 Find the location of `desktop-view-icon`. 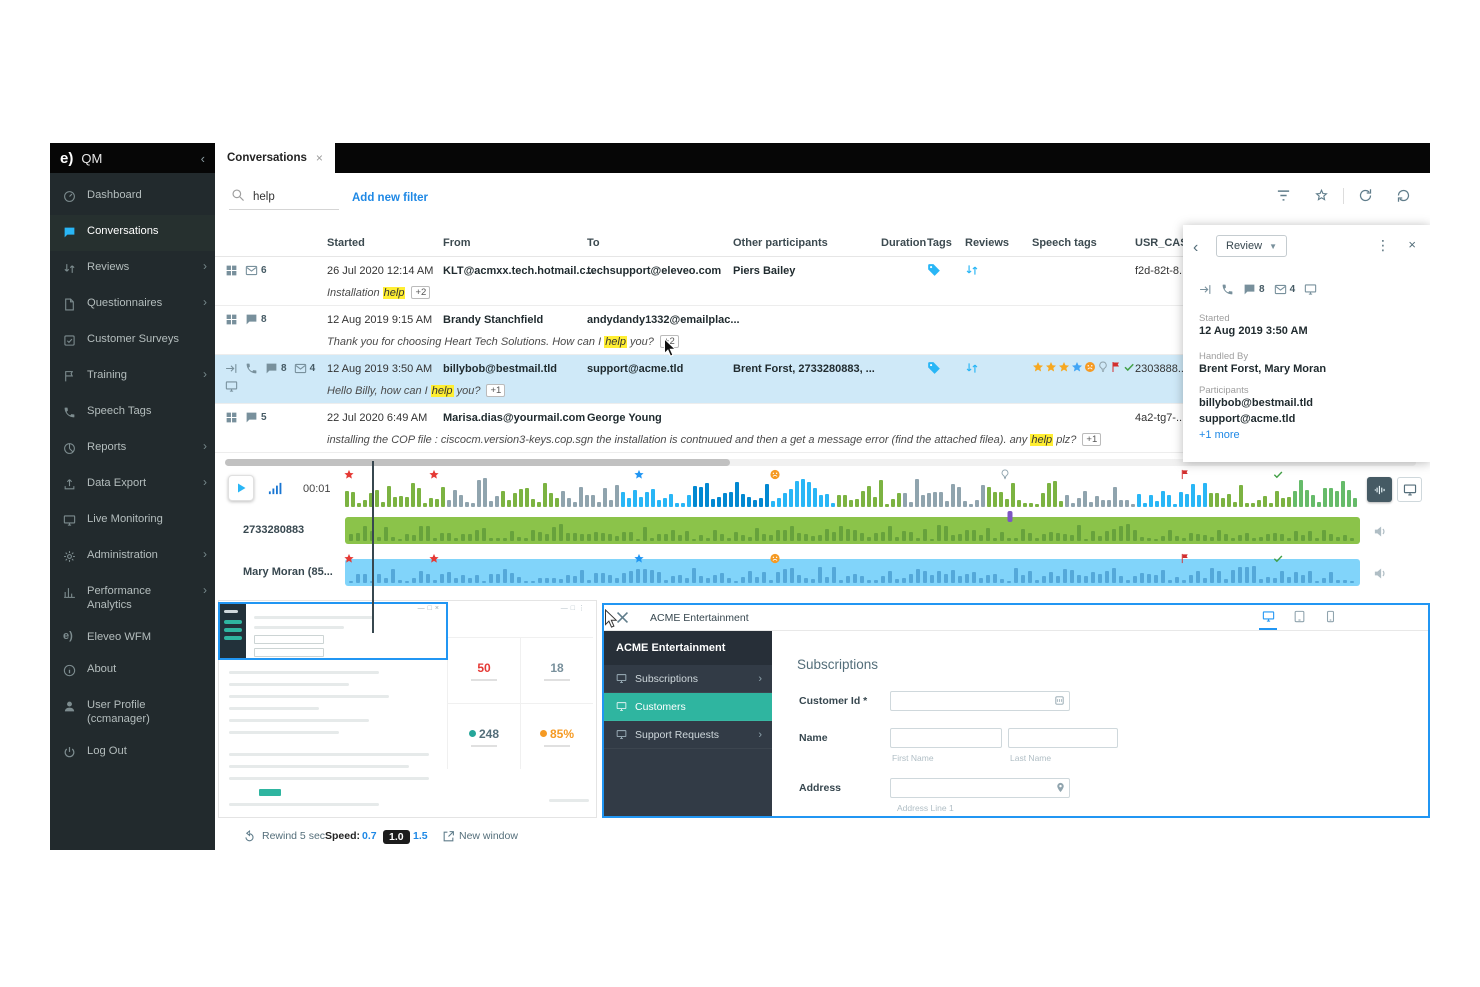

desktop-view-icon is located at coordinates (1268, 619).